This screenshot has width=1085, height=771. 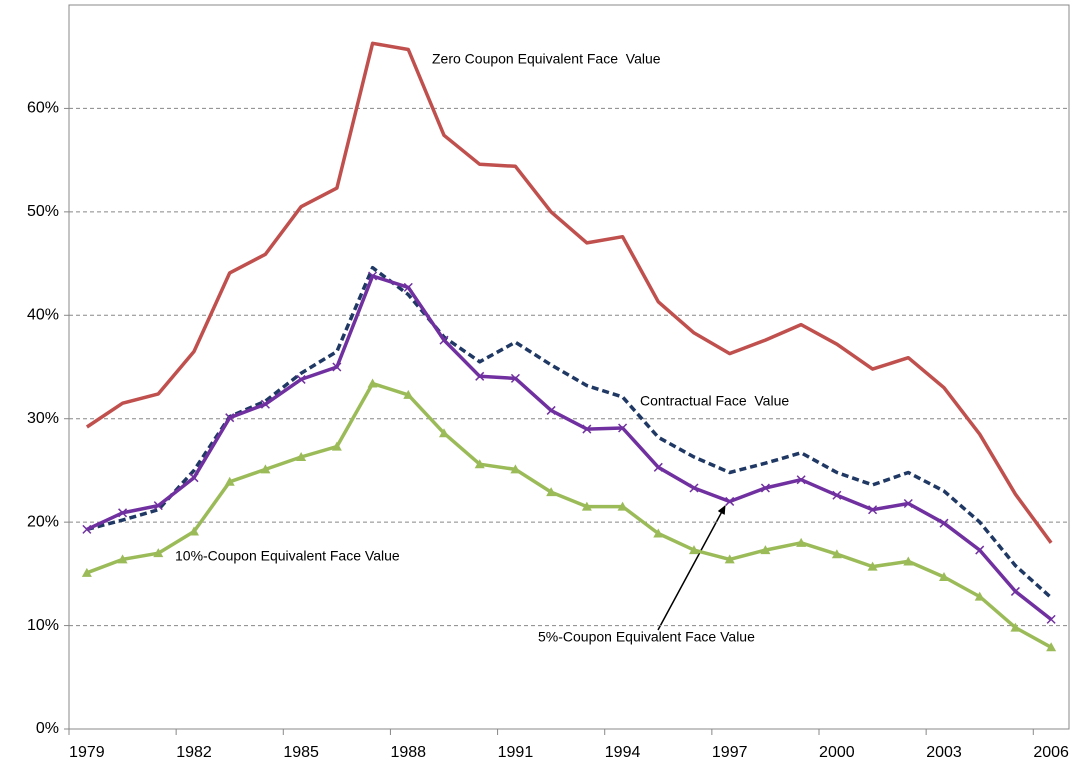 What do you see at coordinates (944, 752) in the screenshot?
I see `x-tick-label: 2003` at bounding box center [944, 752].